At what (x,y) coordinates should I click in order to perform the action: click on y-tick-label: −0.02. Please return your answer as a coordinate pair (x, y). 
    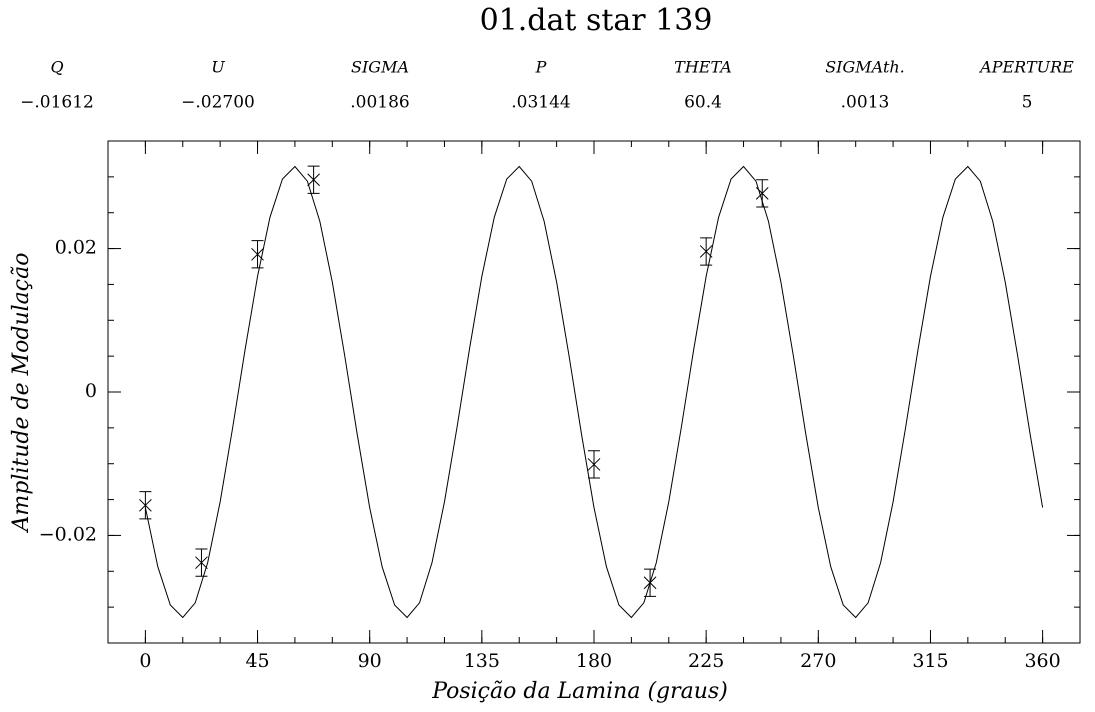
    Looking at the image, I should click on (68, 534).